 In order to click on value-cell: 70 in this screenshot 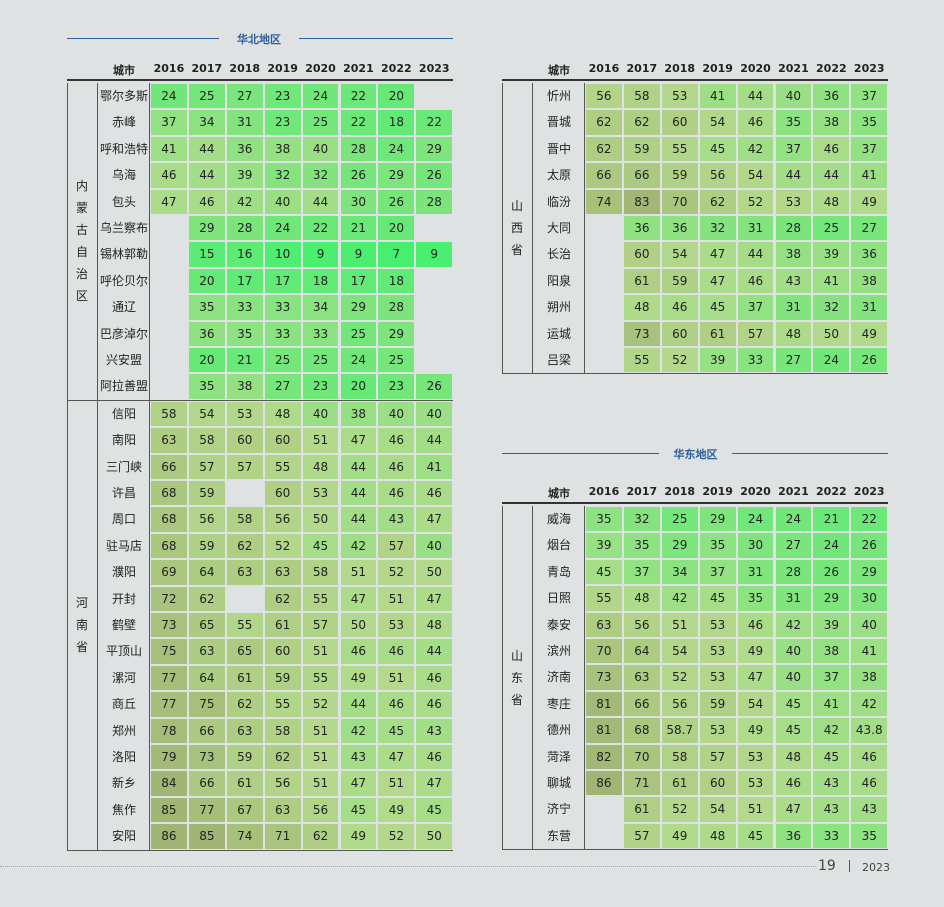, I will do `click(679, 201)`.